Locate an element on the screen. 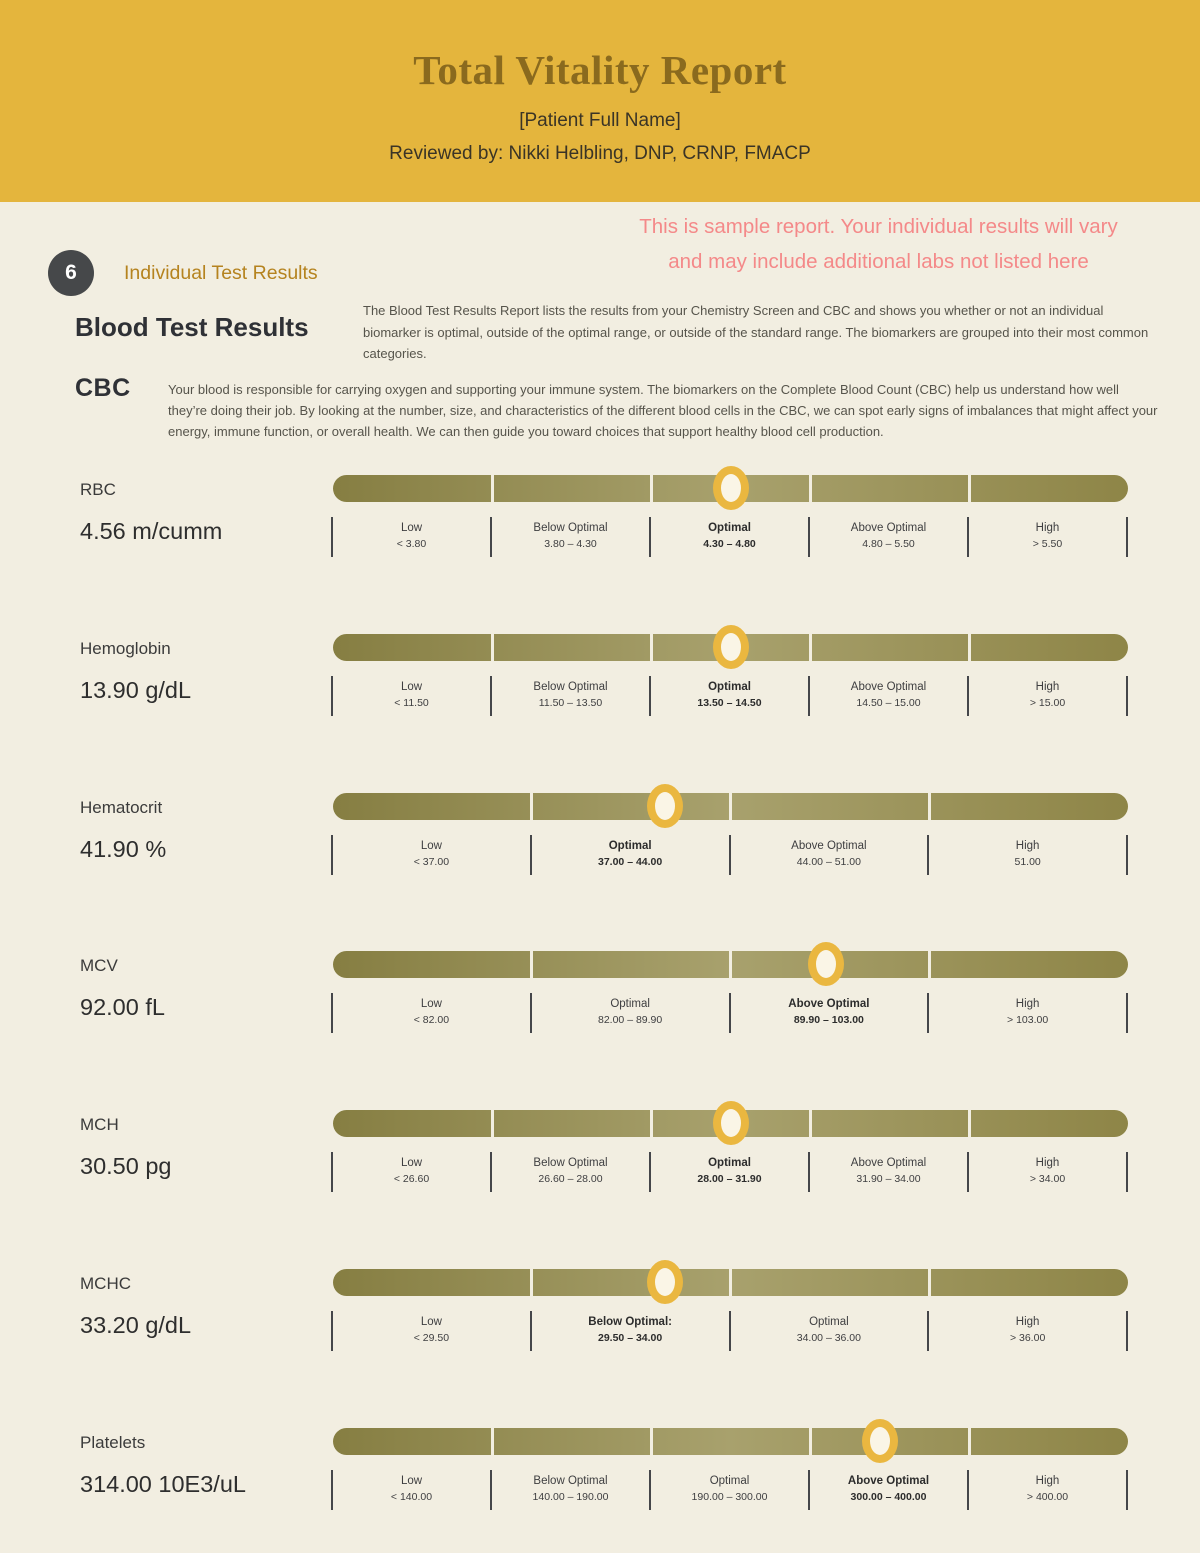 Image resolution: width=1200 pixels, height=1553 pixels. range-values-label: 14.50 – 15.00 is located at coordinates (888, 703).